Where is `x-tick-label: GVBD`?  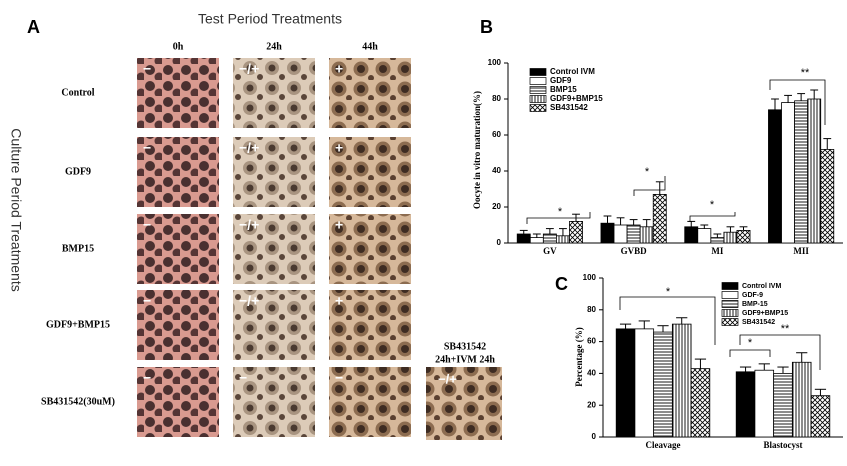
x-tick-label: GVBD is located at coordinates (634, 251).